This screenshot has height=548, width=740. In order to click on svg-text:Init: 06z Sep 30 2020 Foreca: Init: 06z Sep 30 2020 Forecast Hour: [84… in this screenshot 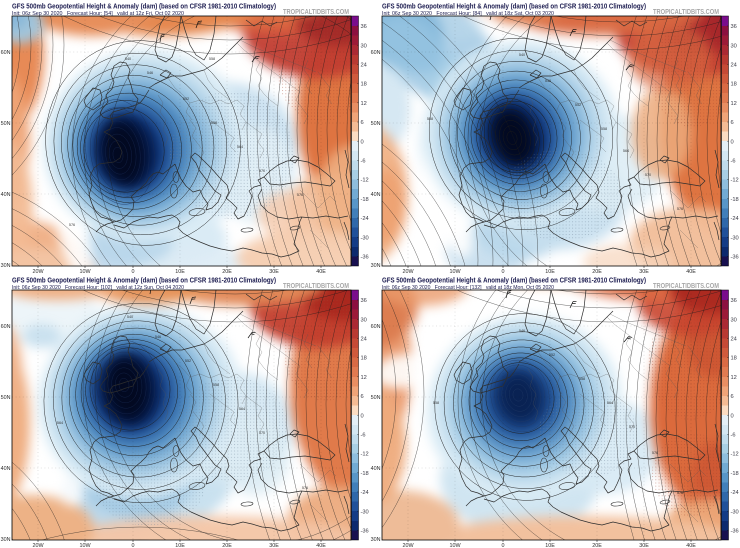, I will do `click(468, 14)`.